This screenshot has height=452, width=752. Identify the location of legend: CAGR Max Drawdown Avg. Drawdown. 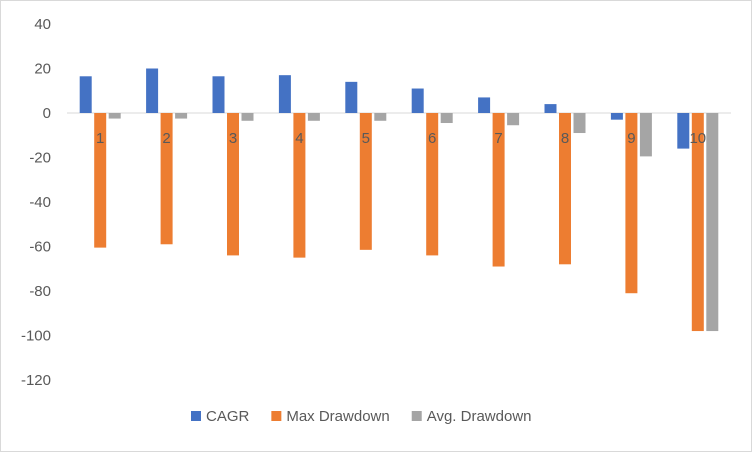
(361, 416).